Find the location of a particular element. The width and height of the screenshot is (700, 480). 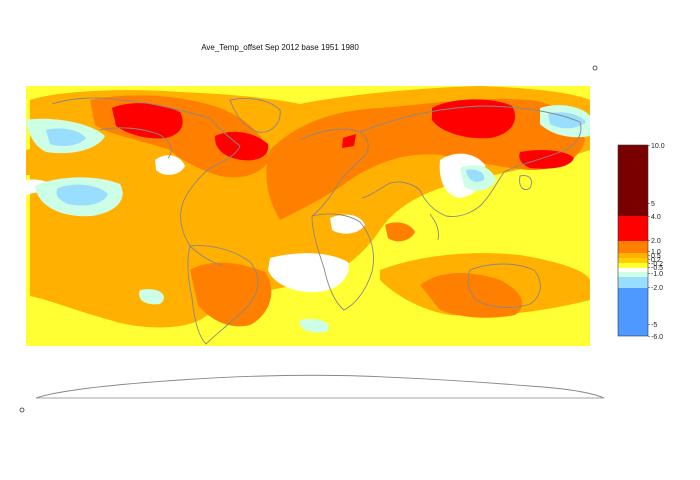

anomaly-red is located at coordinates (343, 134).